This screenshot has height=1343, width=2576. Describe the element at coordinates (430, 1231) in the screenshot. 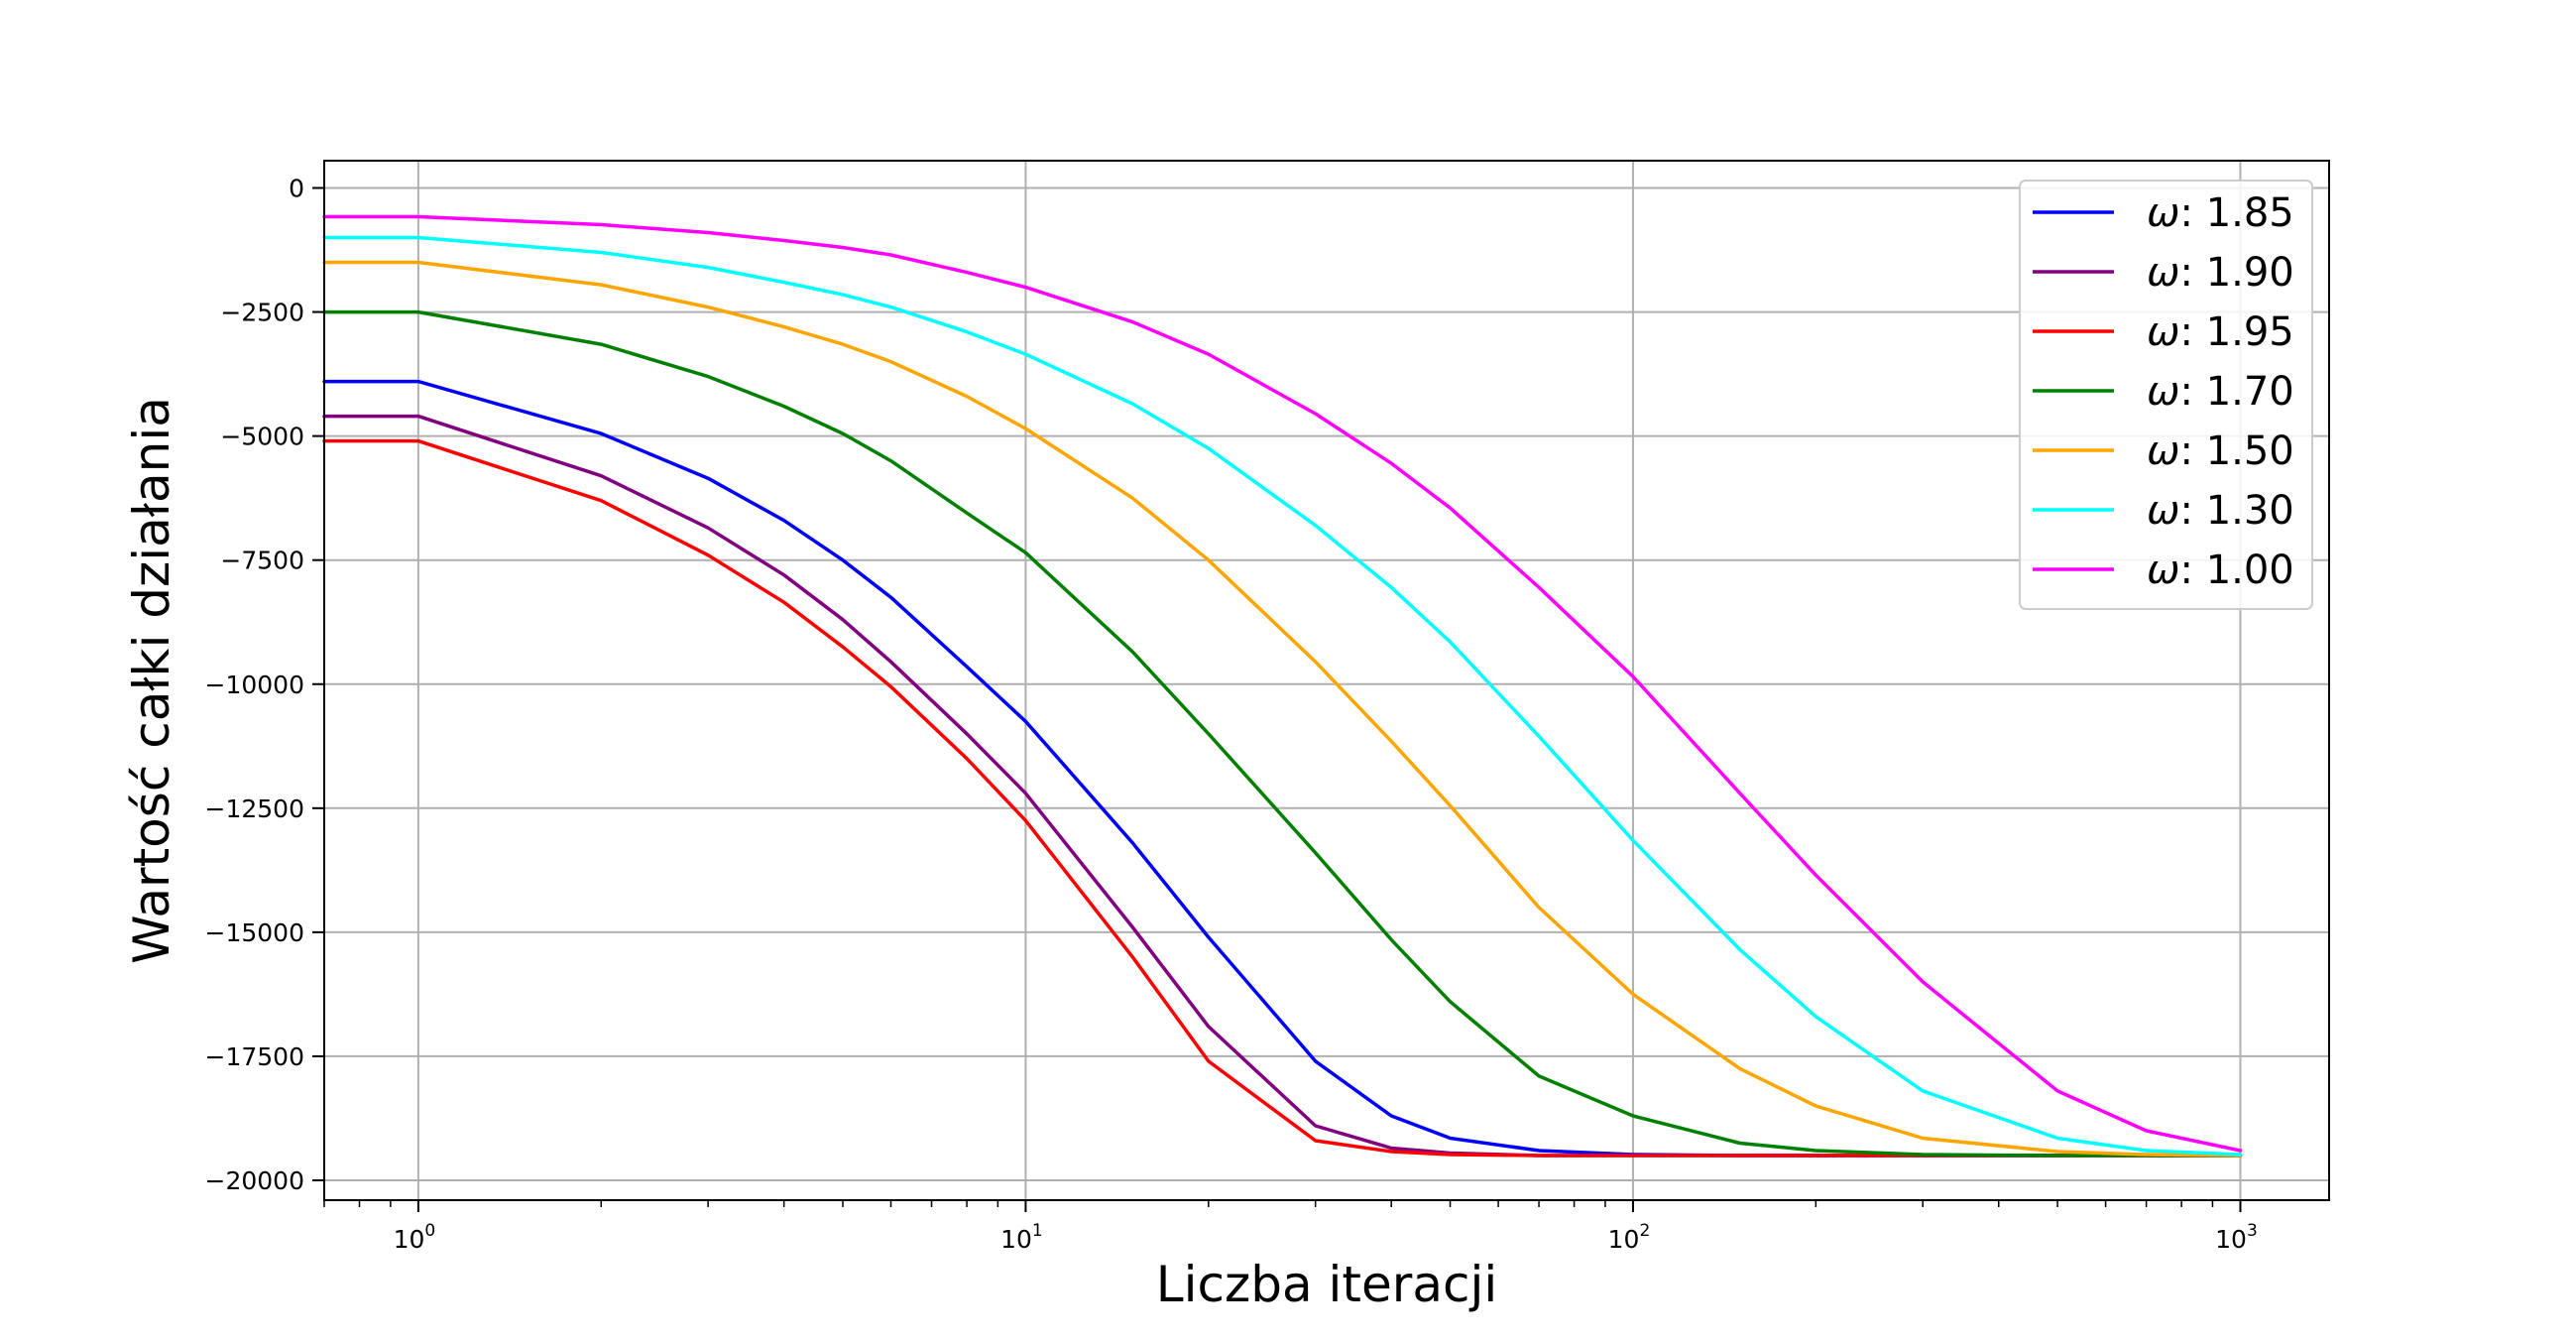

I see `x-tick-exponent: 0` at that location.